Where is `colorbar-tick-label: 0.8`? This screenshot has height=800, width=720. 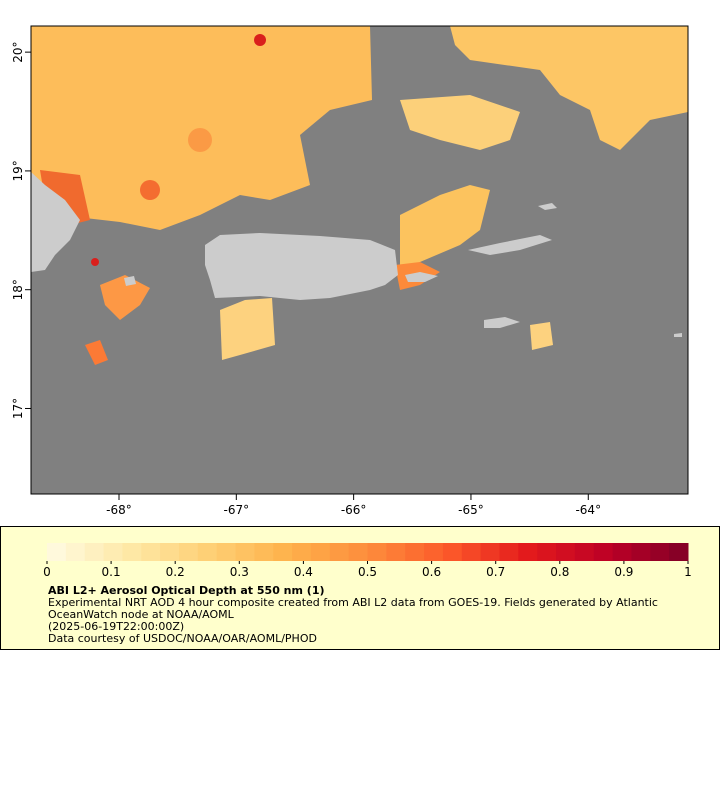
colorbar-tick-label: 0.8 is located at coordinates (559, 572).